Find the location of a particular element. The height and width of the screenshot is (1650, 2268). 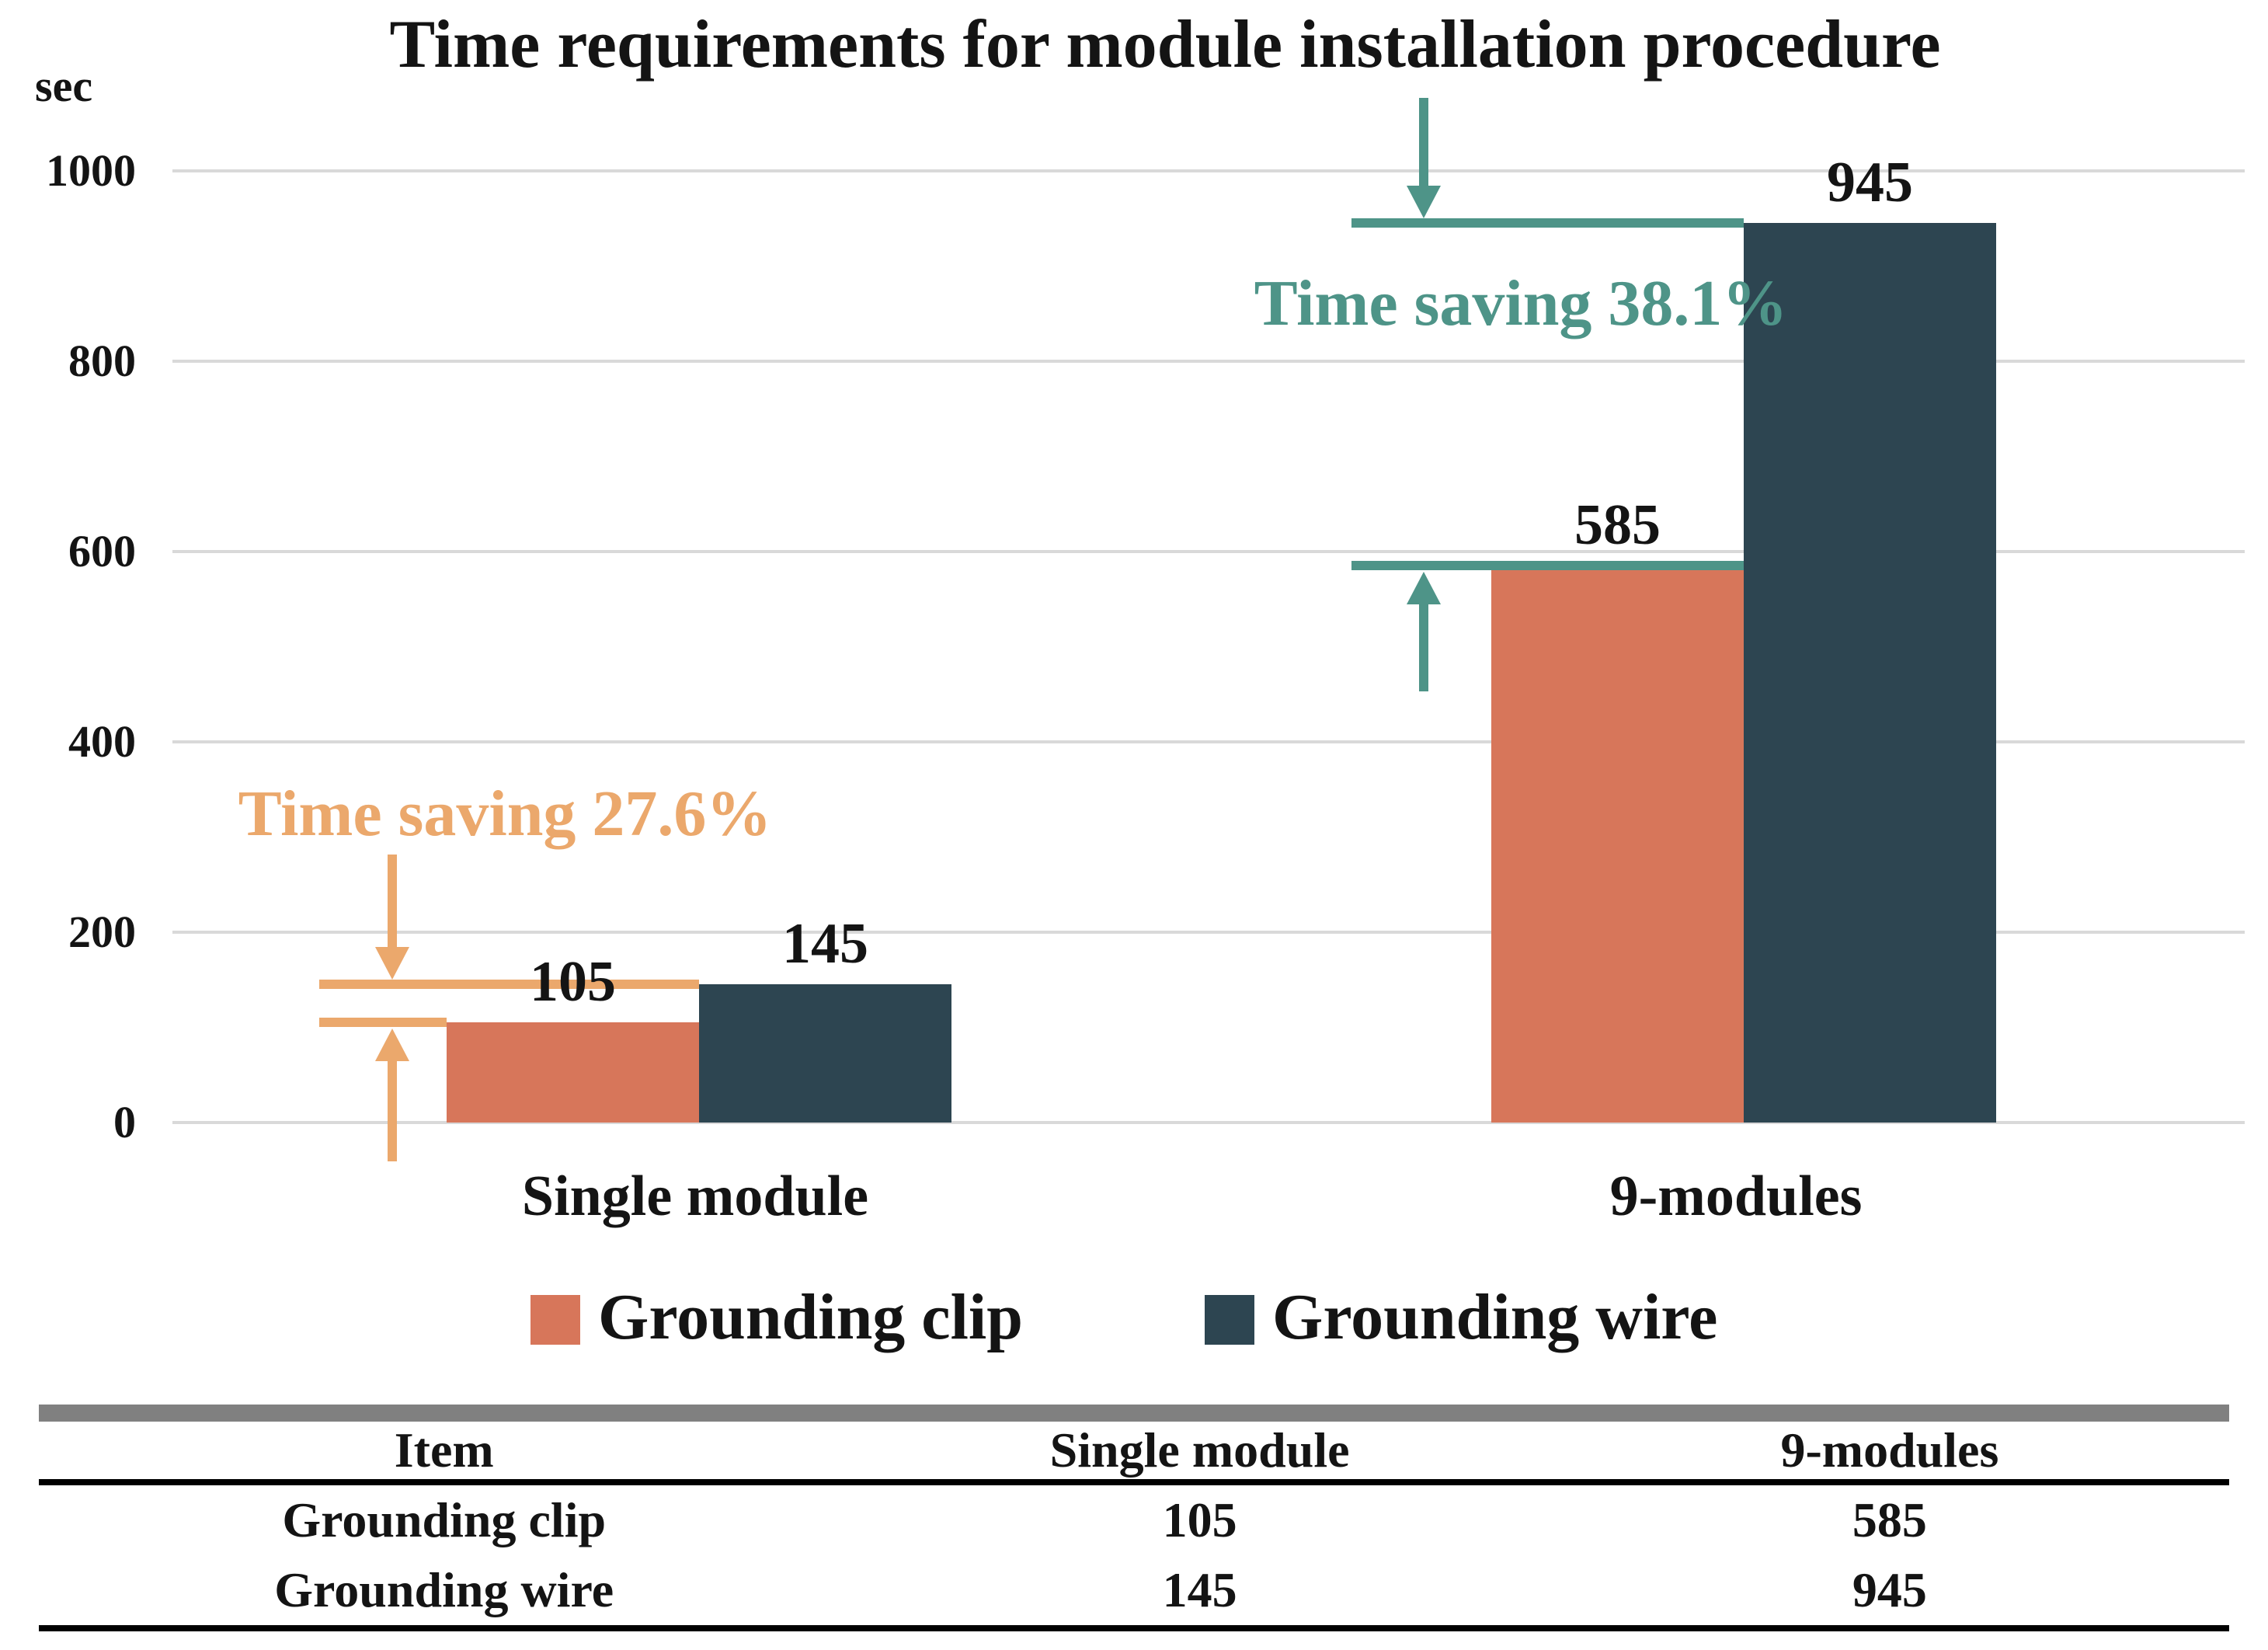

bar-grounding-clip-9-modules is located at coordinates (1617, 845).